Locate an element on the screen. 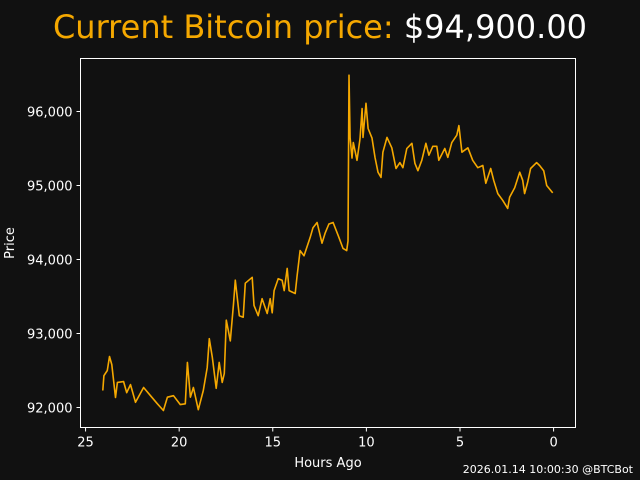 This screenshot has height=480, width=640. y-axis-label: Price is located at coordinates (10, 243).